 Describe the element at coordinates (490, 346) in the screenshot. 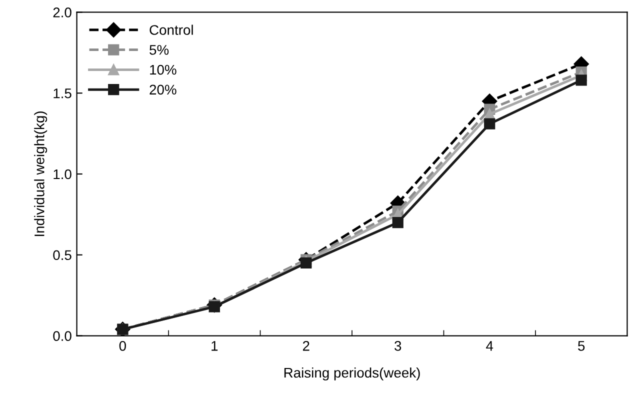

I see `x-tick-label: 4` at that location.